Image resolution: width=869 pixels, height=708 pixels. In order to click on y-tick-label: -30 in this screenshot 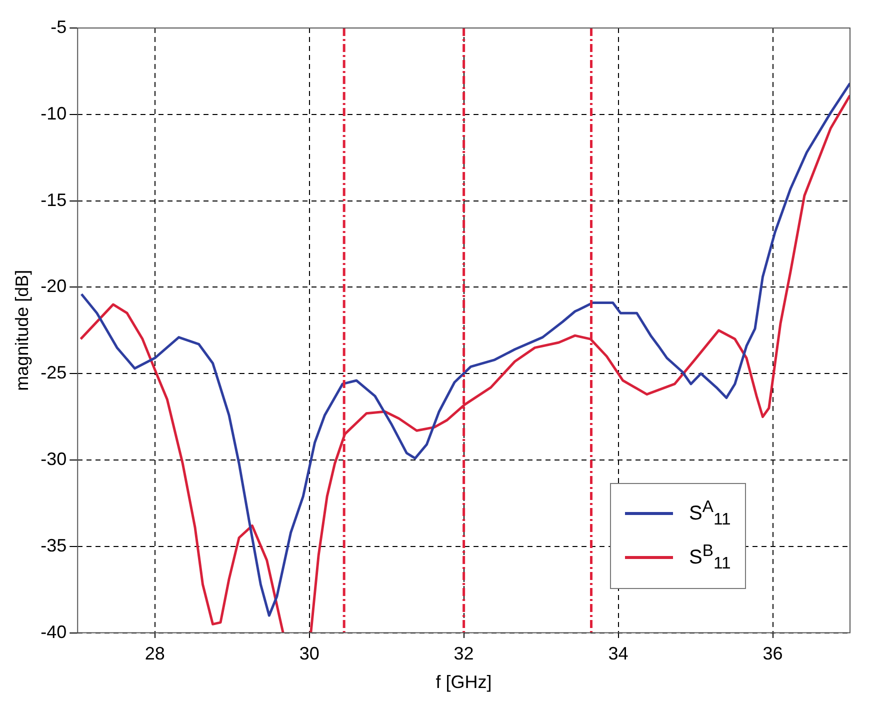, I will do `click(53, 458)`.